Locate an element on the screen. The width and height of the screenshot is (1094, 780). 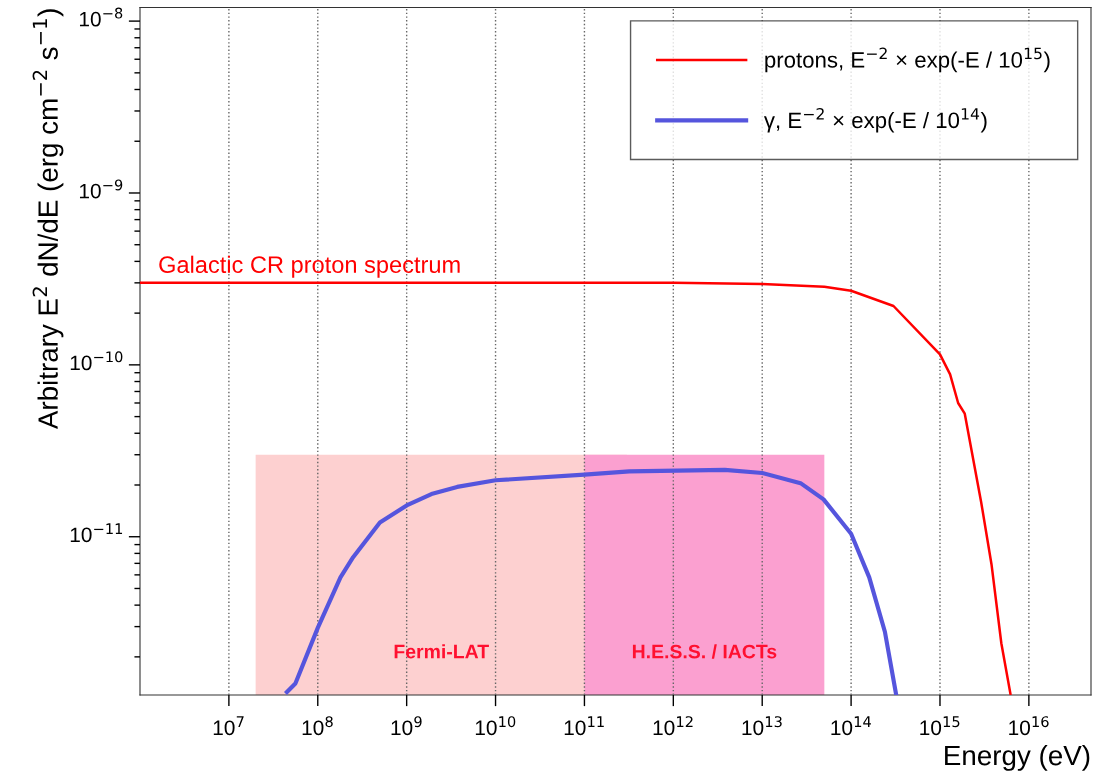
y-tick-label: 10$^{−9}$ is located at coordinates (101, 189).